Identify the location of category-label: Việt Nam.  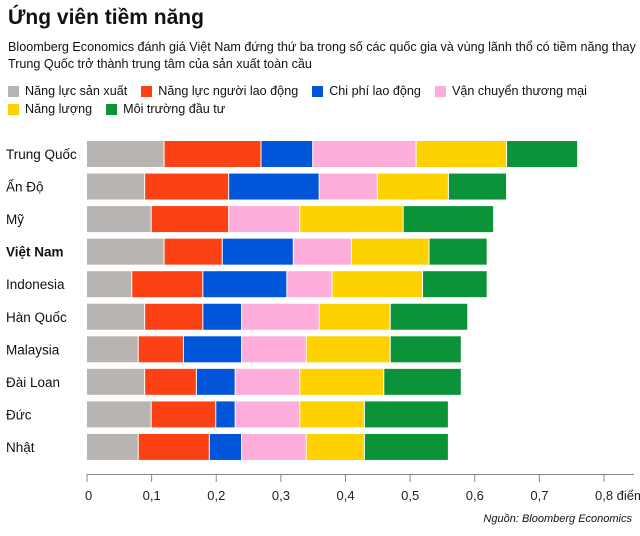
(35, 252).